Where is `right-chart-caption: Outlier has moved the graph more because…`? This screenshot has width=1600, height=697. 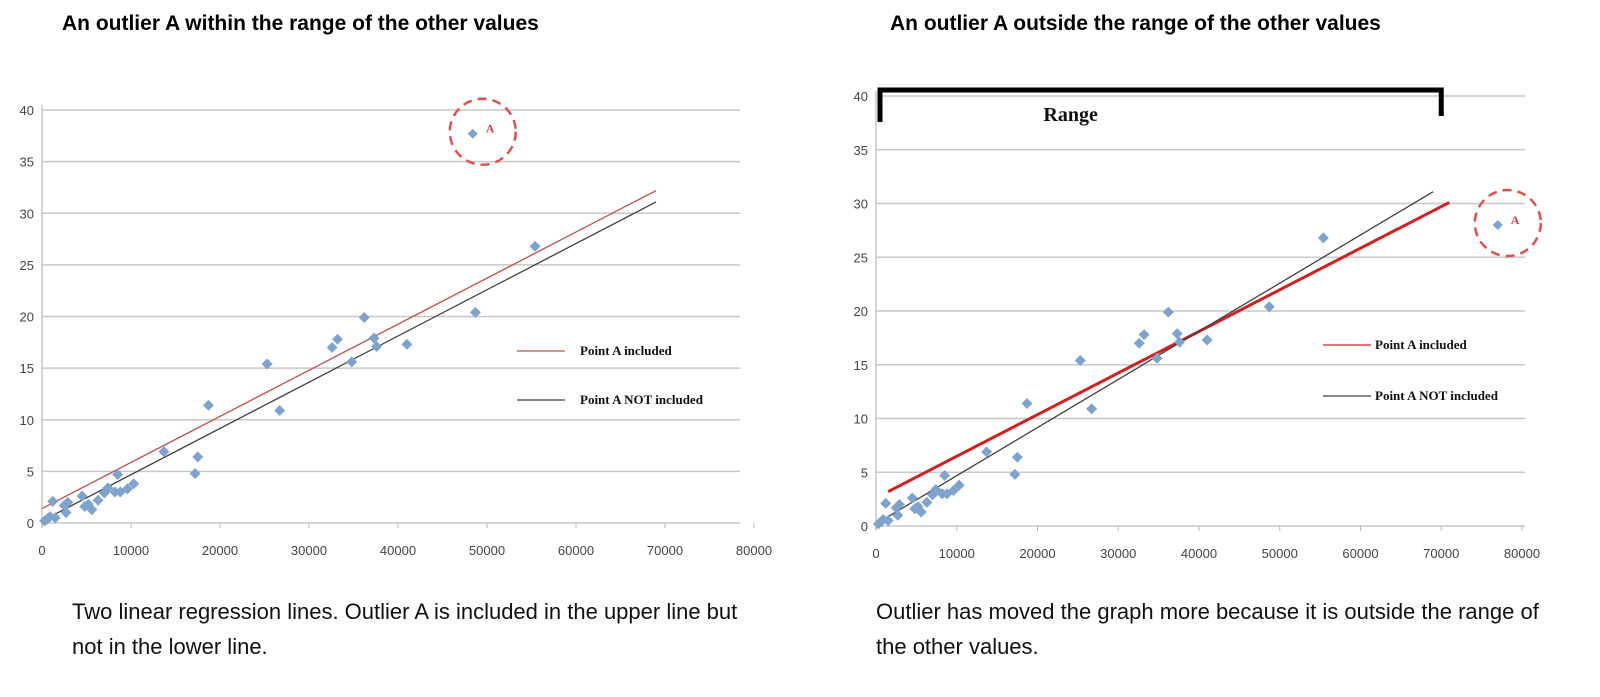
right-chart-caption: Outlier has moved the graph more because… is located at coordinates (1207, 629).